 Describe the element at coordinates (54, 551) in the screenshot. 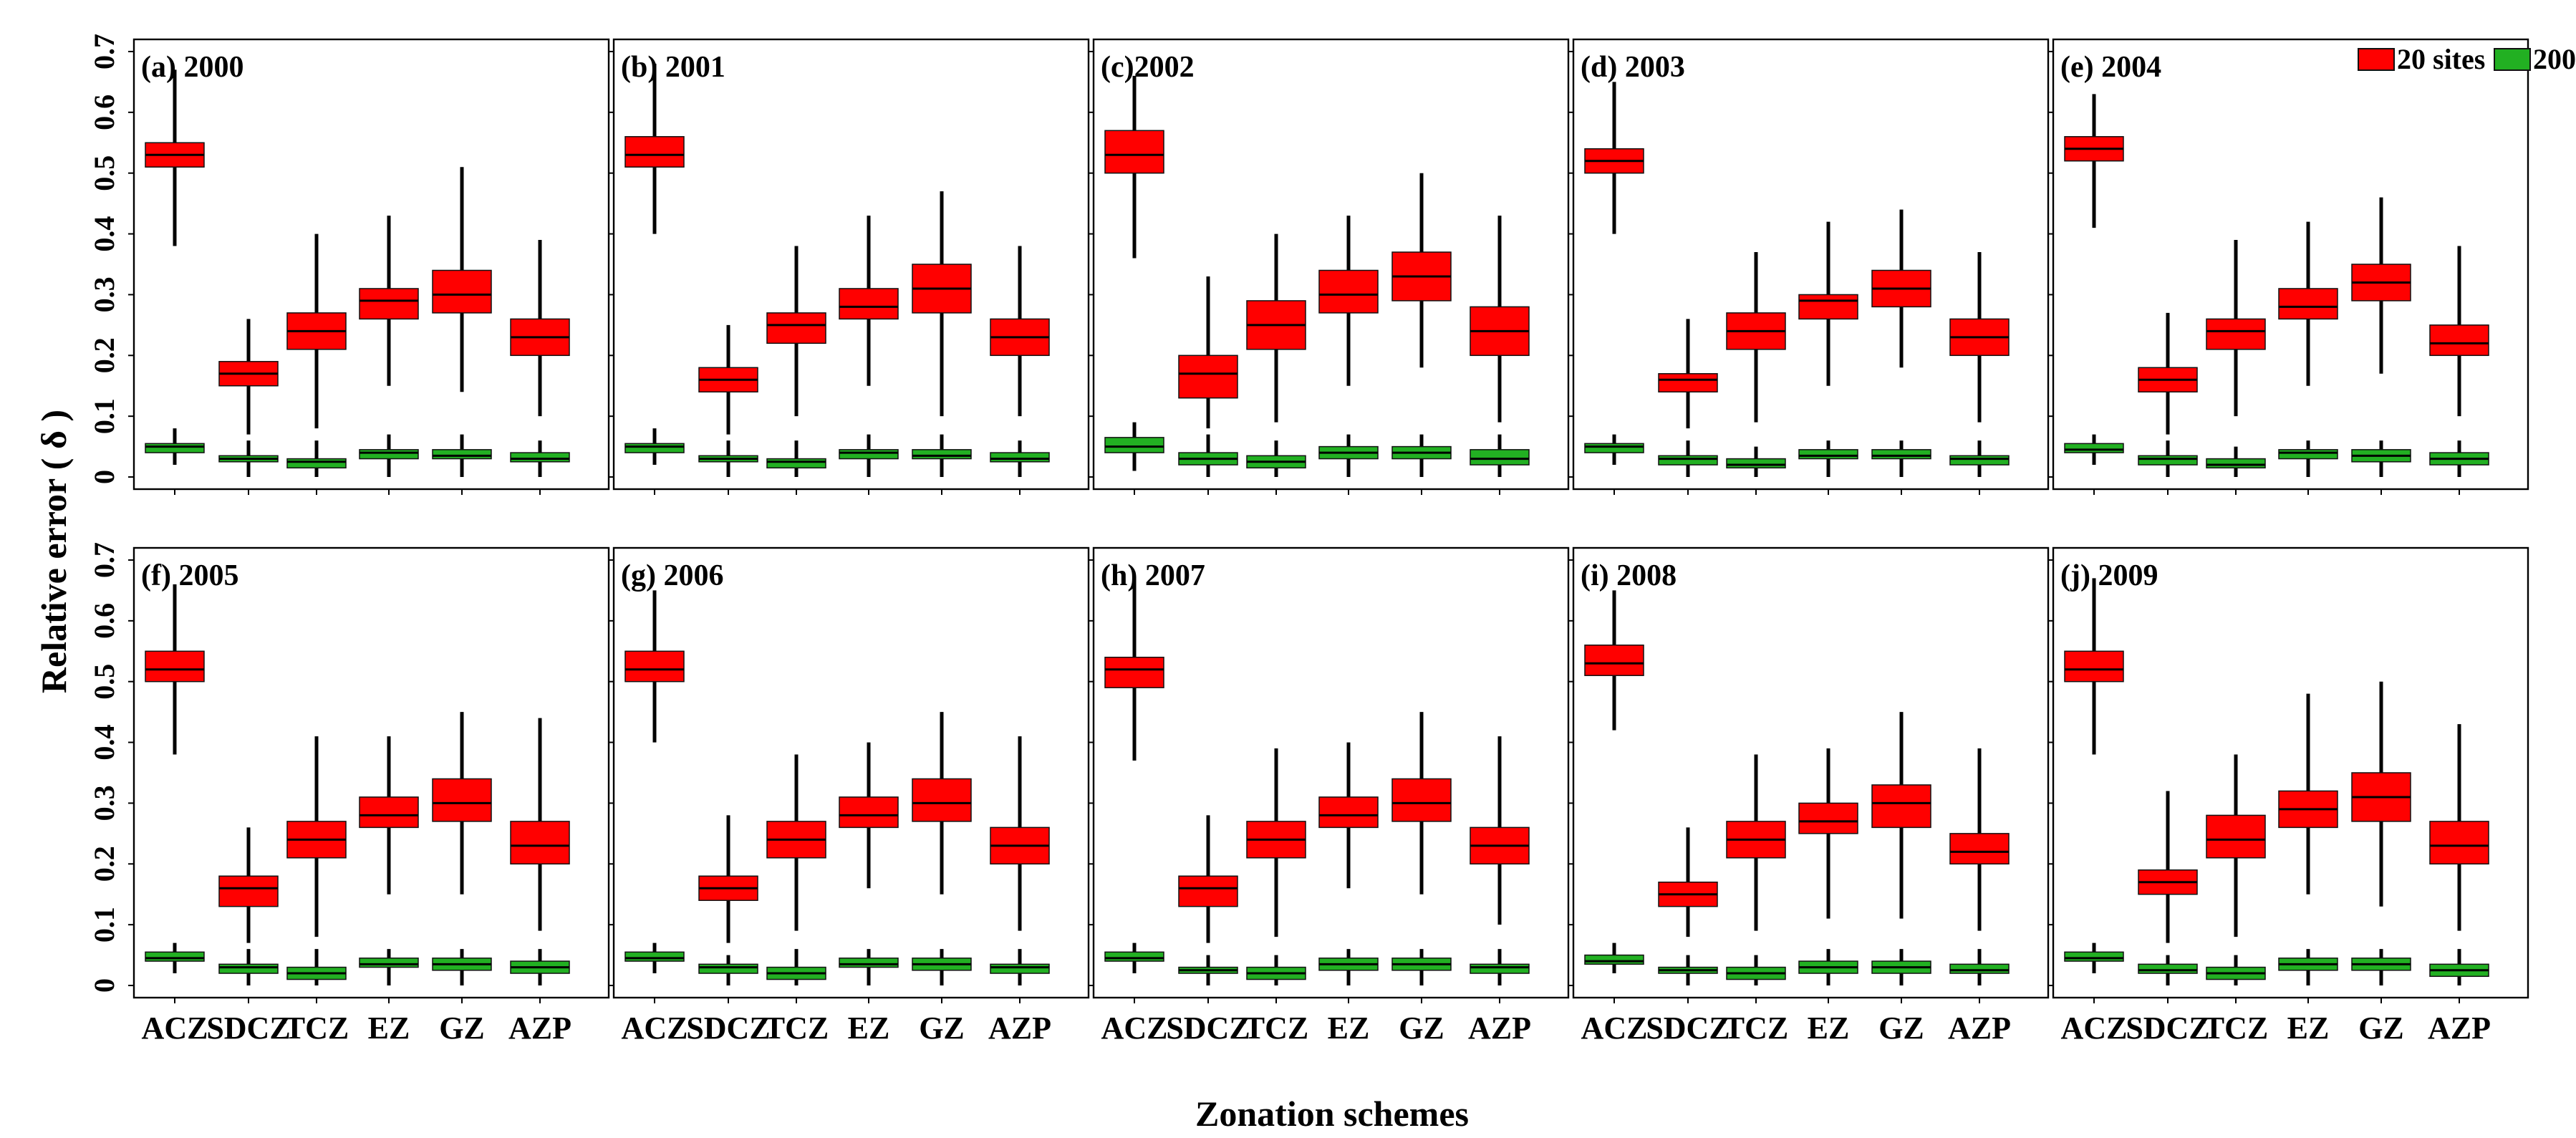

I see `y-axis-title: Relative error ( δ )` at that location.